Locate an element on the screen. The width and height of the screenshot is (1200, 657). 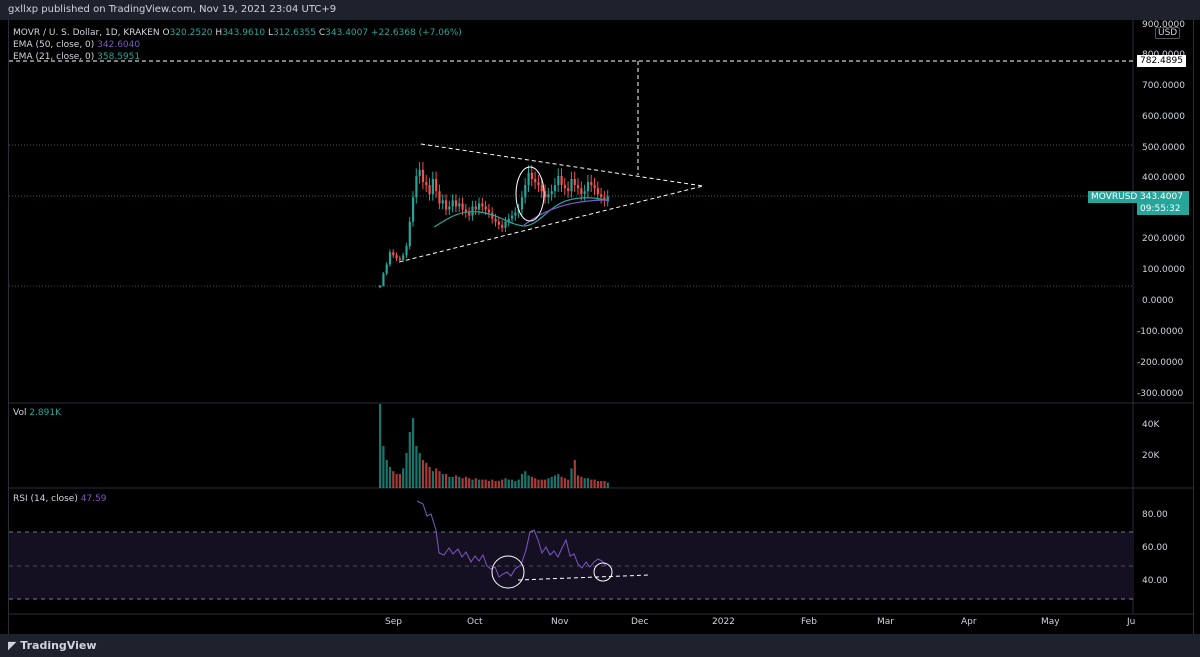
price-tick-600: 600.0000 is located at coordinates (1163, 117).